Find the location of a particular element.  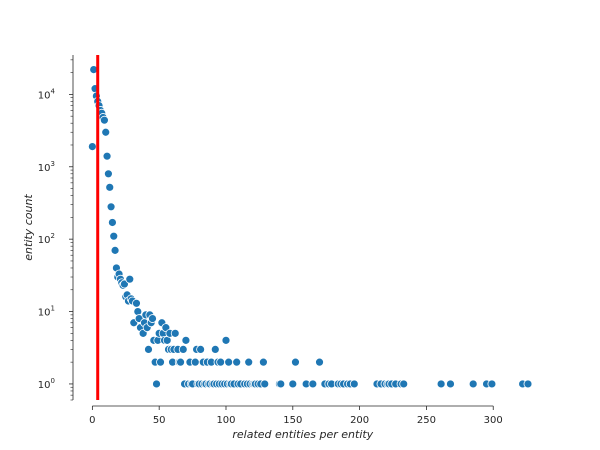

y-tick-exponent: 3 is located at coordinates (53, 164).